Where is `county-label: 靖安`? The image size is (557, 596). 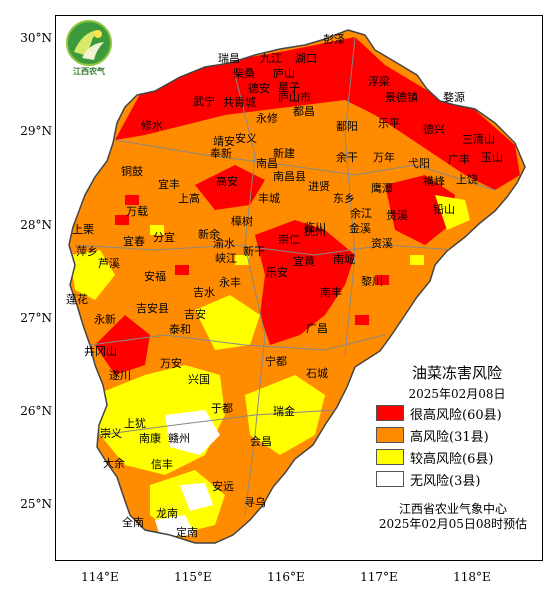
county-label: 靖安 is located at coordinates (224, 141).